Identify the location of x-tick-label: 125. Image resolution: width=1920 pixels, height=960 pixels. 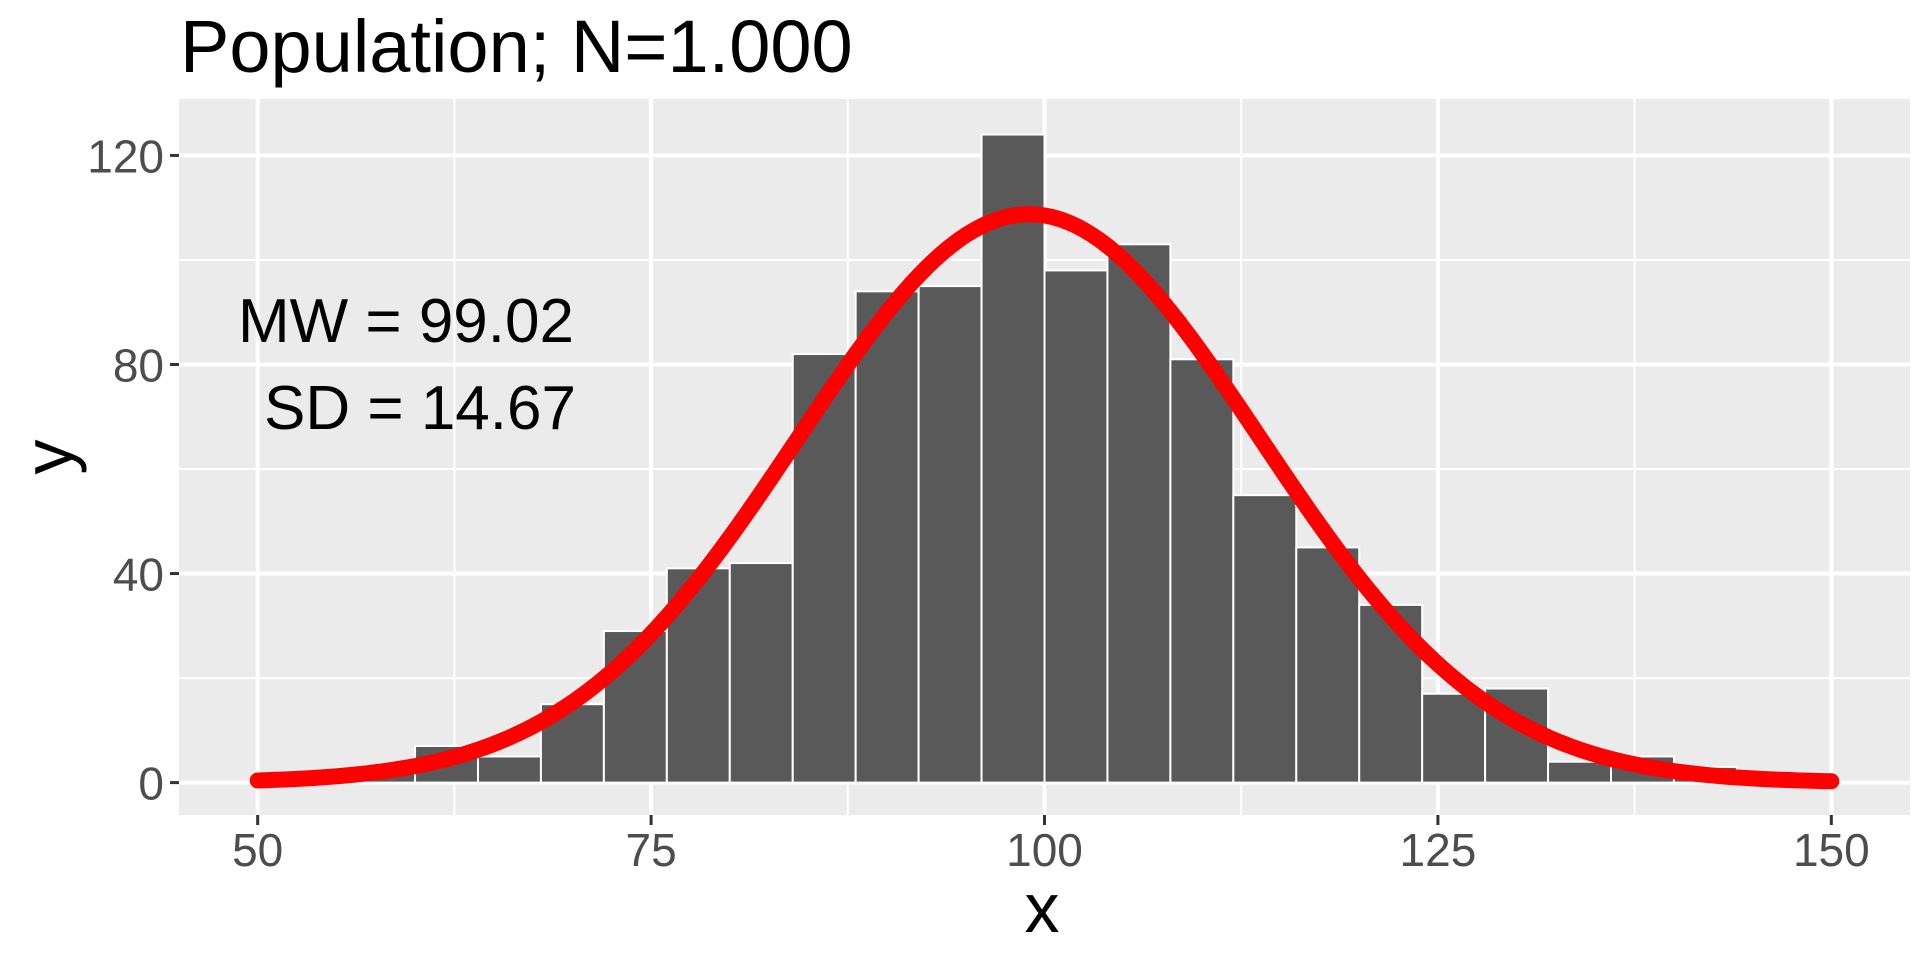
(1438, 850).